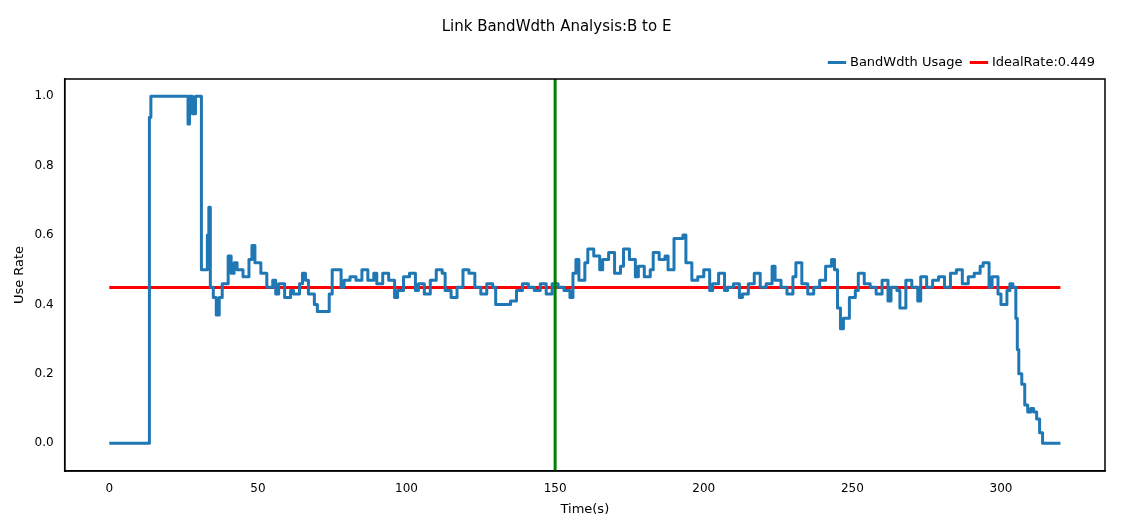  Describe the element at coordinates (19, 275) in the screenshot. I see `y-axis-title: Use Rate` at that location.